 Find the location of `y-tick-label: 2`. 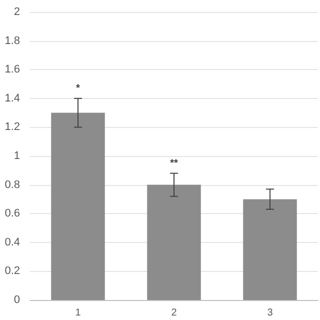

y-tick-label: 2 is located at coordinates (17, 12).